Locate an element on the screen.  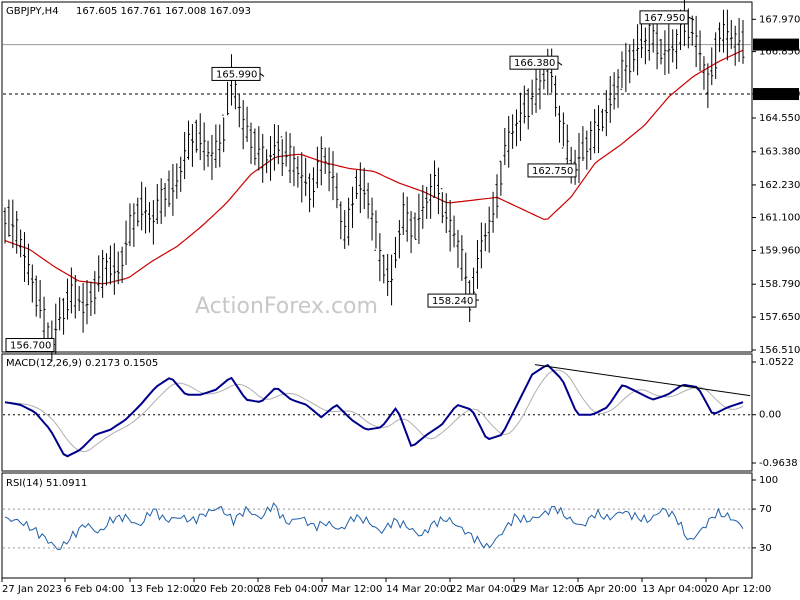
symbol-label: GBPJPY,H4 is located at coordinates (32, 11).